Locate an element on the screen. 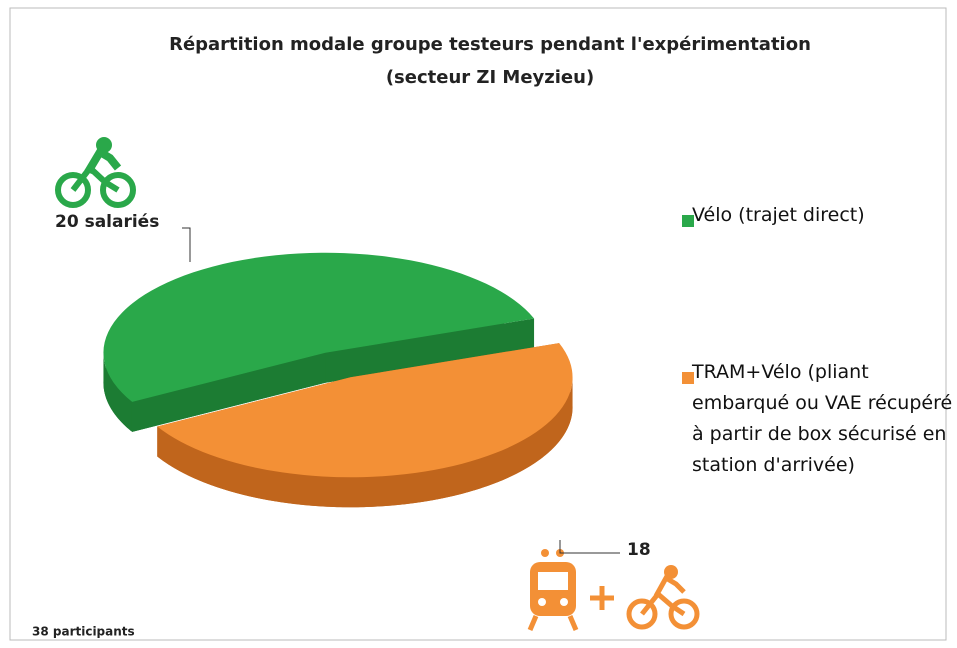  annotation: 38 participants is located at coordinates (83, 632).